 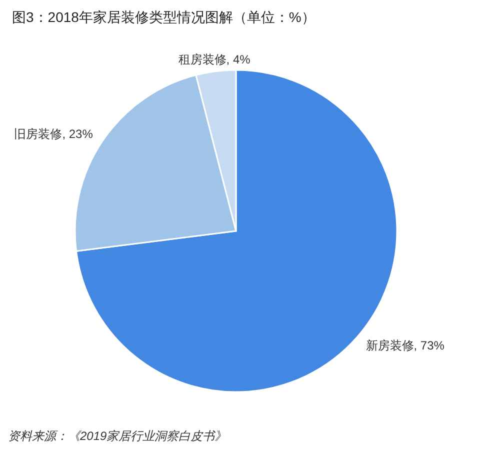 What do you see at coordinates (429, 345) in the screenshot?
I see `data-label: , 73%` at bounding box center [429, 345].